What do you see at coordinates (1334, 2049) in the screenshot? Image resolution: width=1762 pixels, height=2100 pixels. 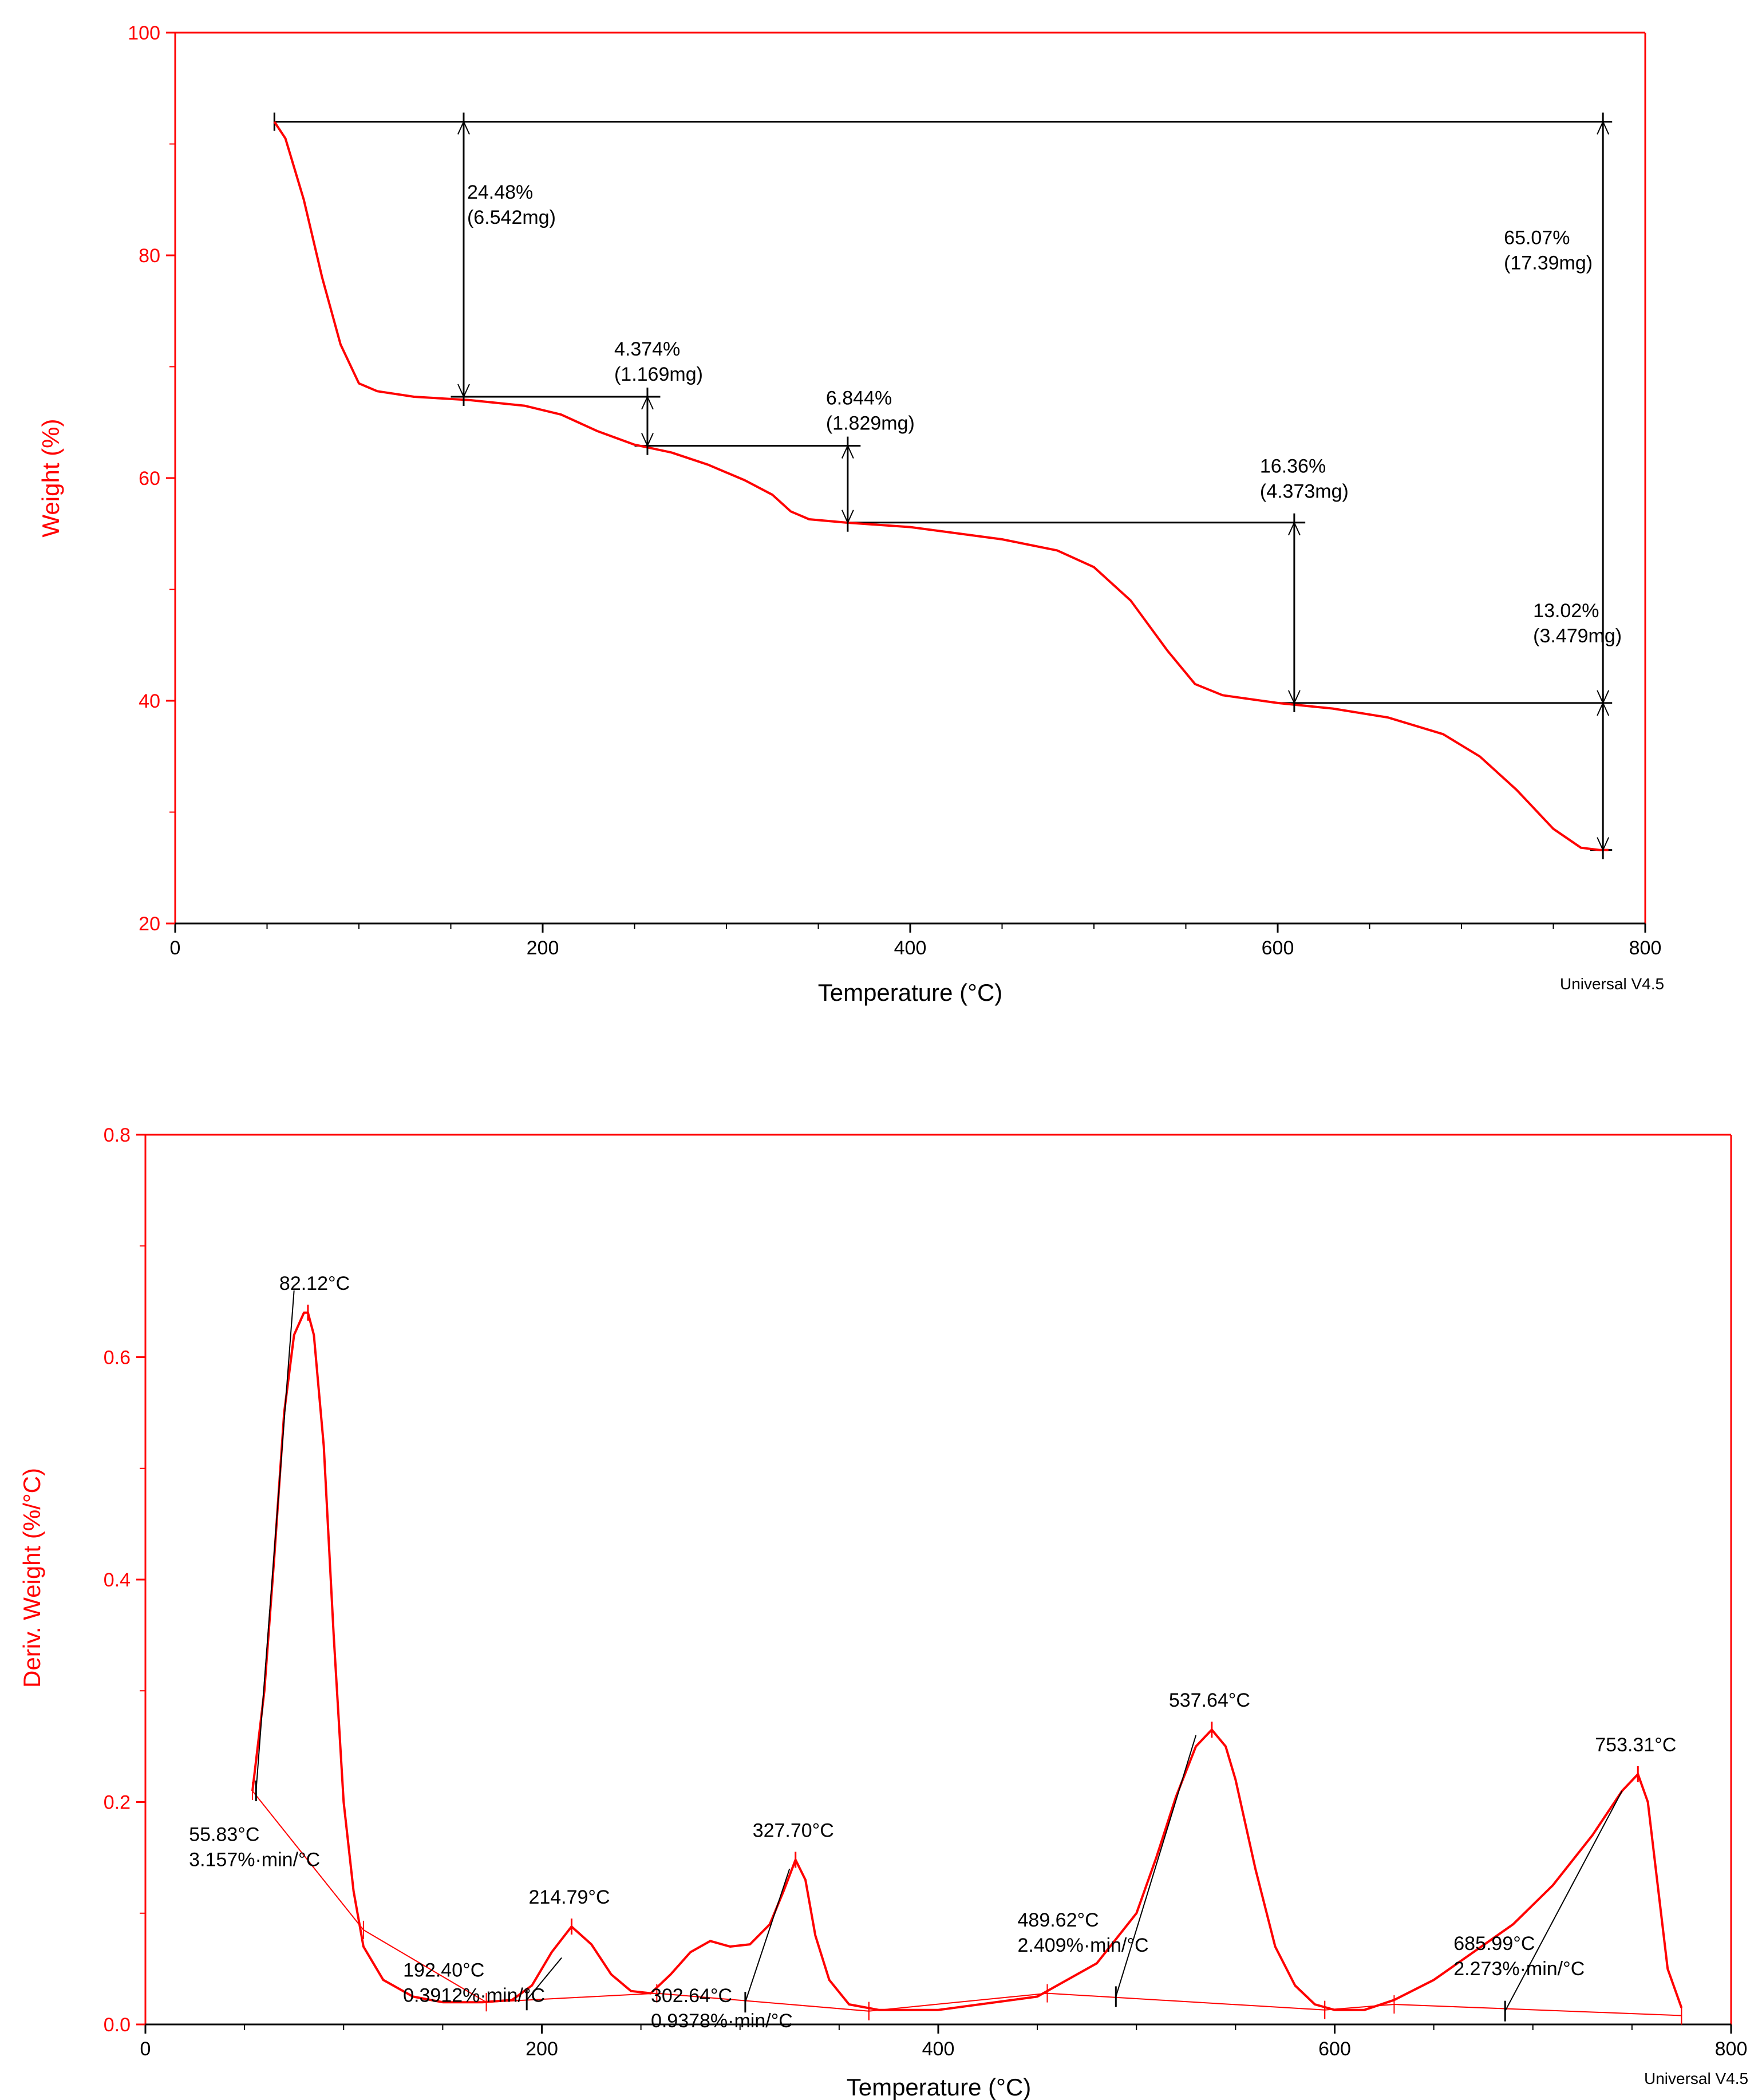 I see `deriv-x-tick-label: 600` at bounding box center [1334, 2049].